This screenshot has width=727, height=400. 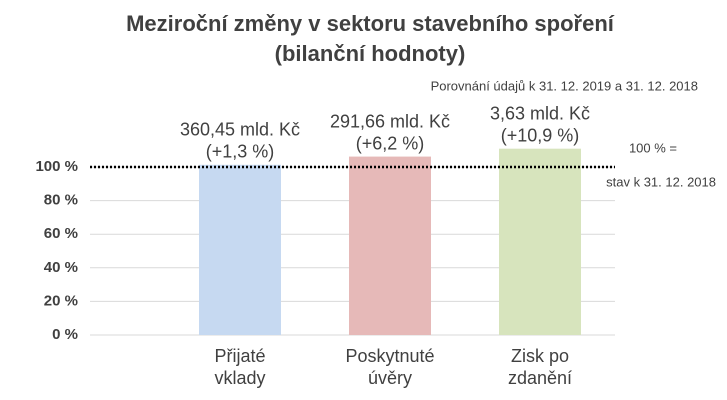 I want to click on y-tick-label: 60 %, so click(x=61, y=233).